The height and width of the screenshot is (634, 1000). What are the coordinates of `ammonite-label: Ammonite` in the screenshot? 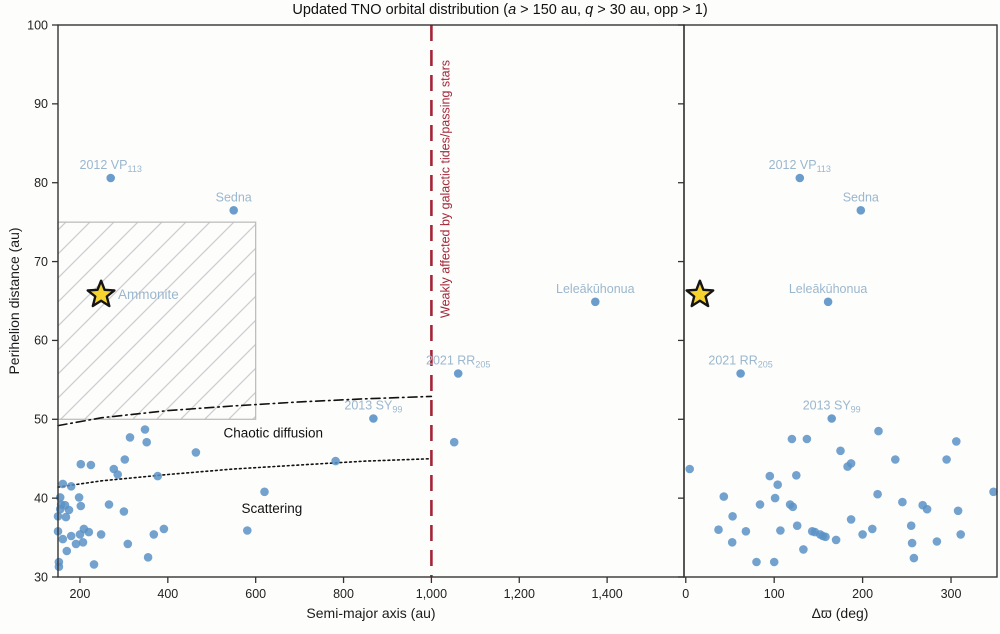 It's located at (148, 294).